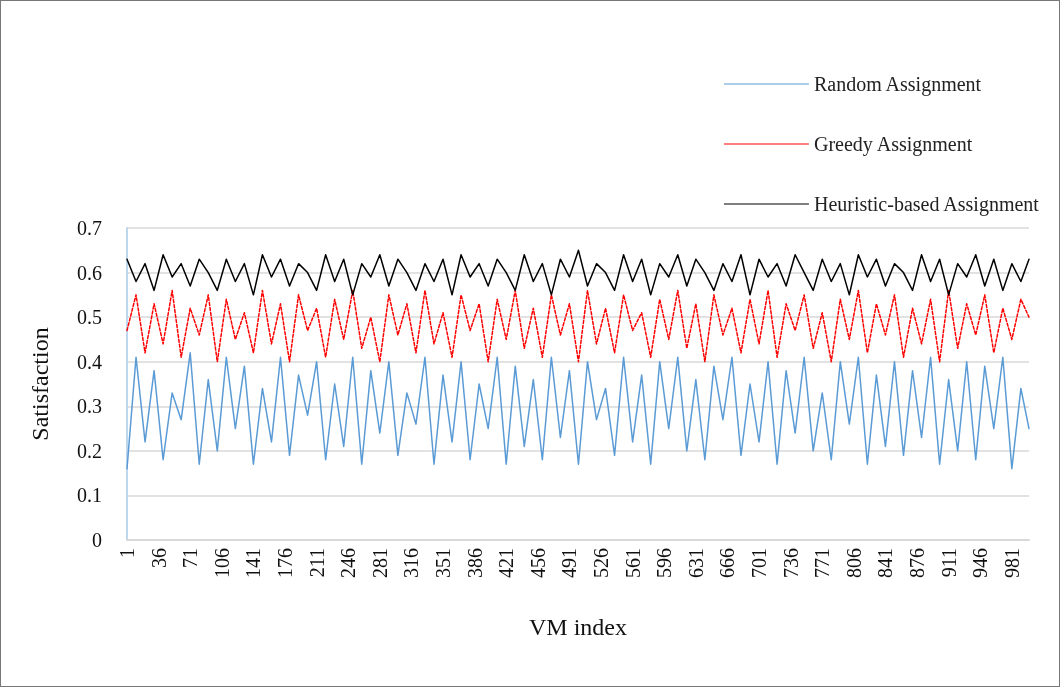 This screenshot has width=1060, height=687. I want to click on x-tick-label: 106, so click(221, 563).